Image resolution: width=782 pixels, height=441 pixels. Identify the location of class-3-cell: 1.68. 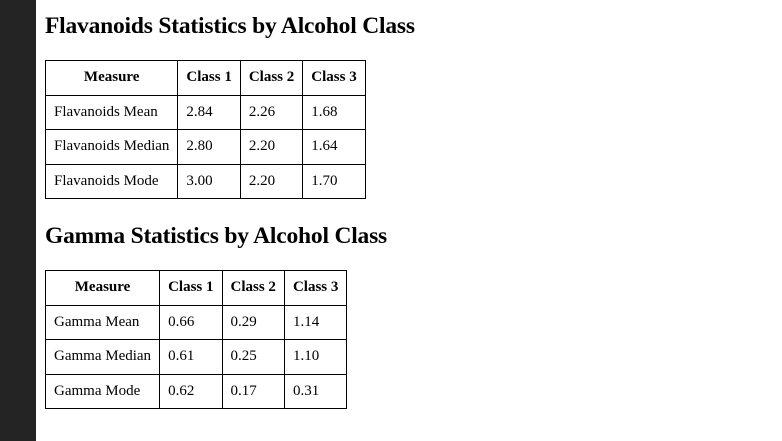
(334, 112).